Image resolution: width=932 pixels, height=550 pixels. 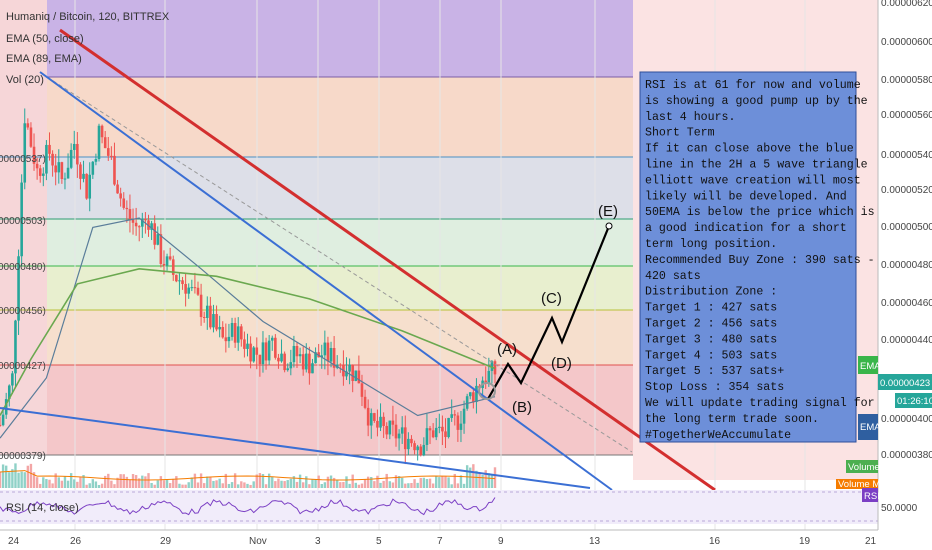 I want to click on zone-yellowgreen, so click(x=340, y=288).